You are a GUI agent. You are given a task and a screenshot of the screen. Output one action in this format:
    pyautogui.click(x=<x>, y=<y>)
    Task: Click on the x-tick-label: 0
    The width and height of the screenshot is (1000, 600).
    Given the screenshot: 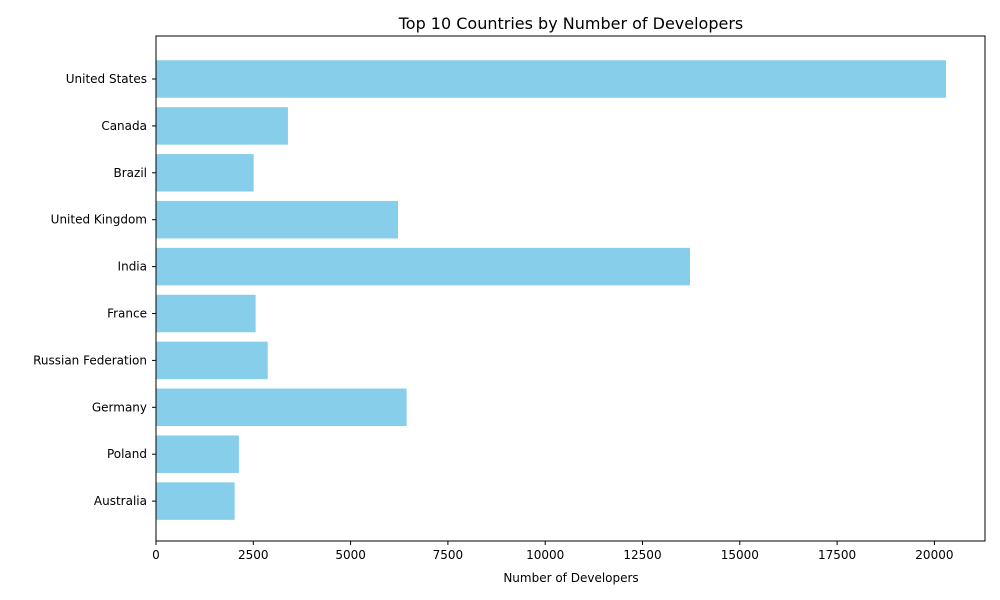 What is the action you would take?
    pyautogui.click(x=156, y=555)
    